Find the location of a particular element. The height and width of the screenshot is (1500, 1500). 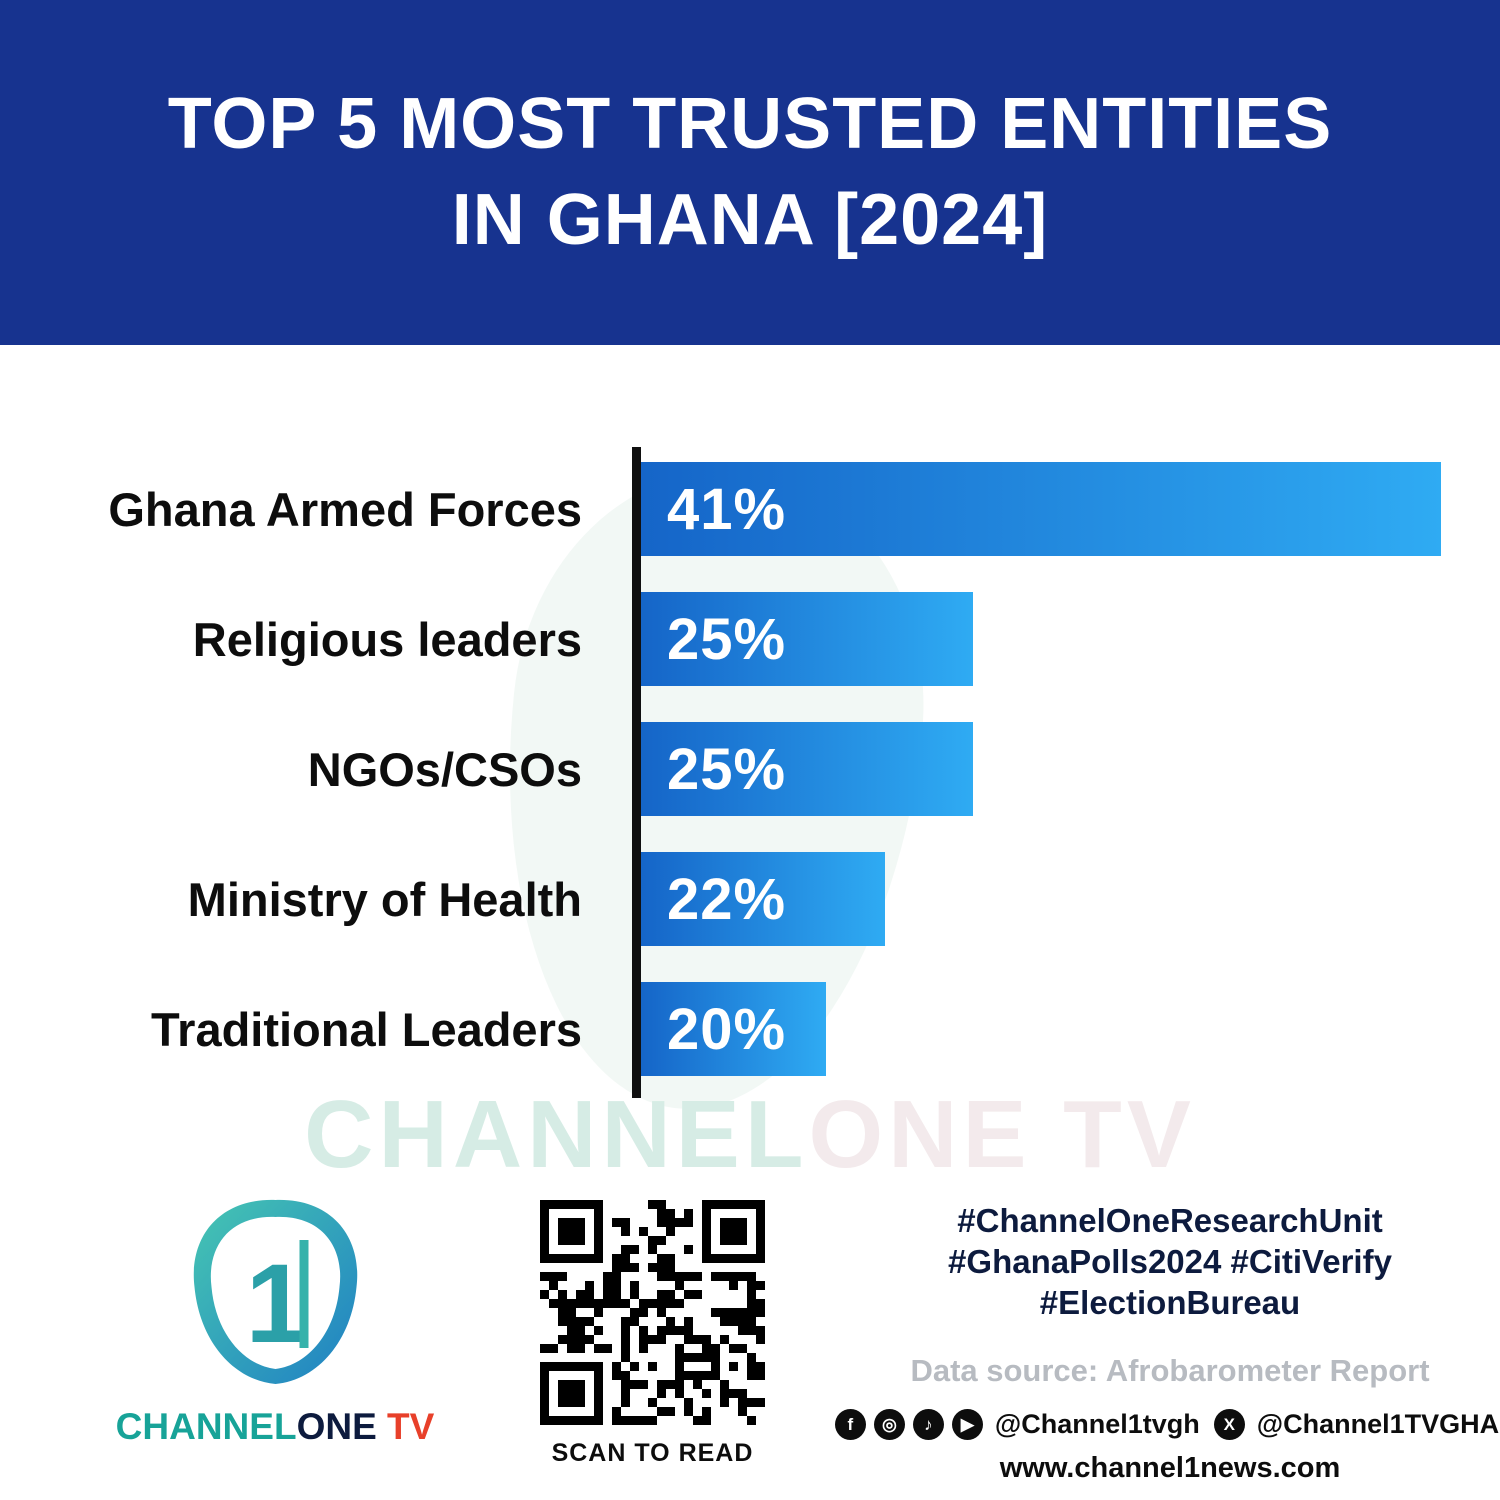

youtube-icon: ▶ is located at coordinates (967, 1424).